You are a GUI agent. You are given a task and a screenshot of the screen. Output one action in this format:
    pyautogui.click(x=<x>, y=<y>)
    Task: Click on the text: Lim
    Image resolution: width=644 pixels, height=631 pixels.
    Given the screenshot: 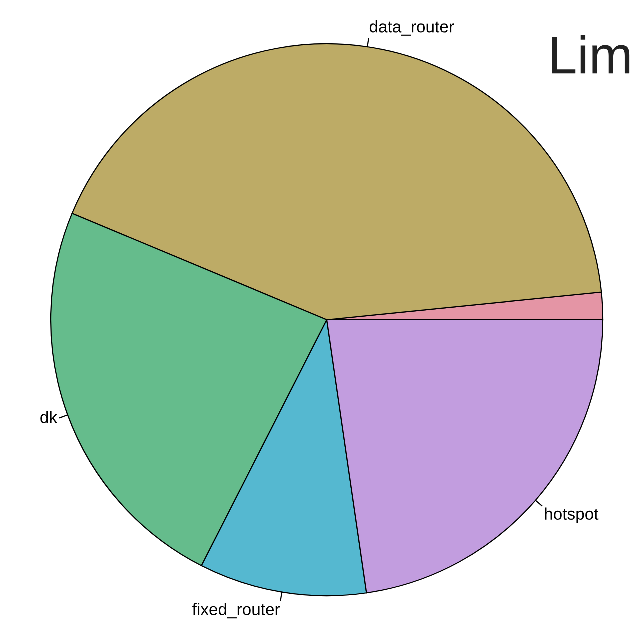 What is the action you would take?
    pyautogui.click(x=591, y=54)
    